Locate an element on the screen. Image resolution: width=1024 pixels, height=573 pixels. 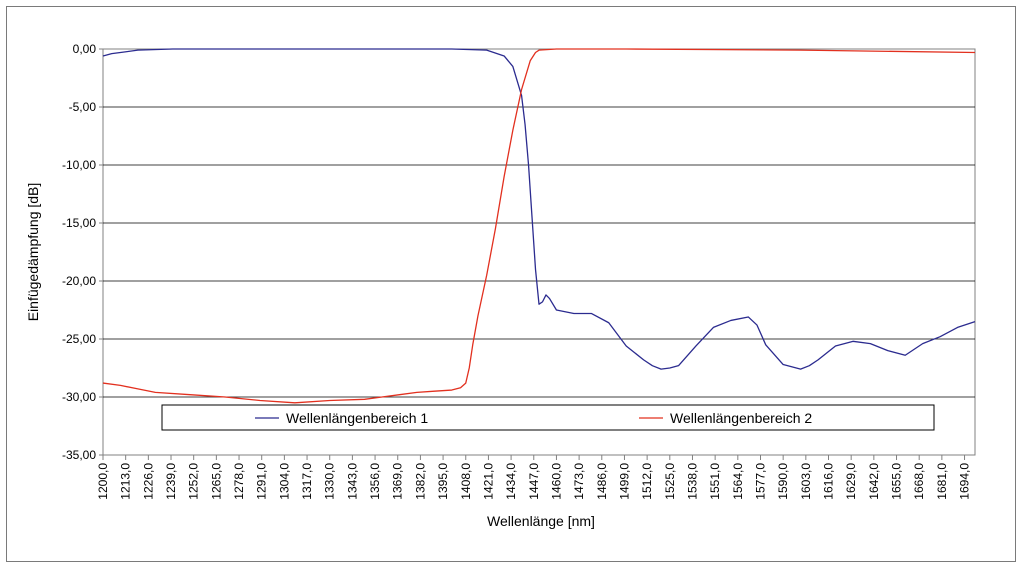
x-tick-label: 1447,0 is located at coordinates (534, 481).